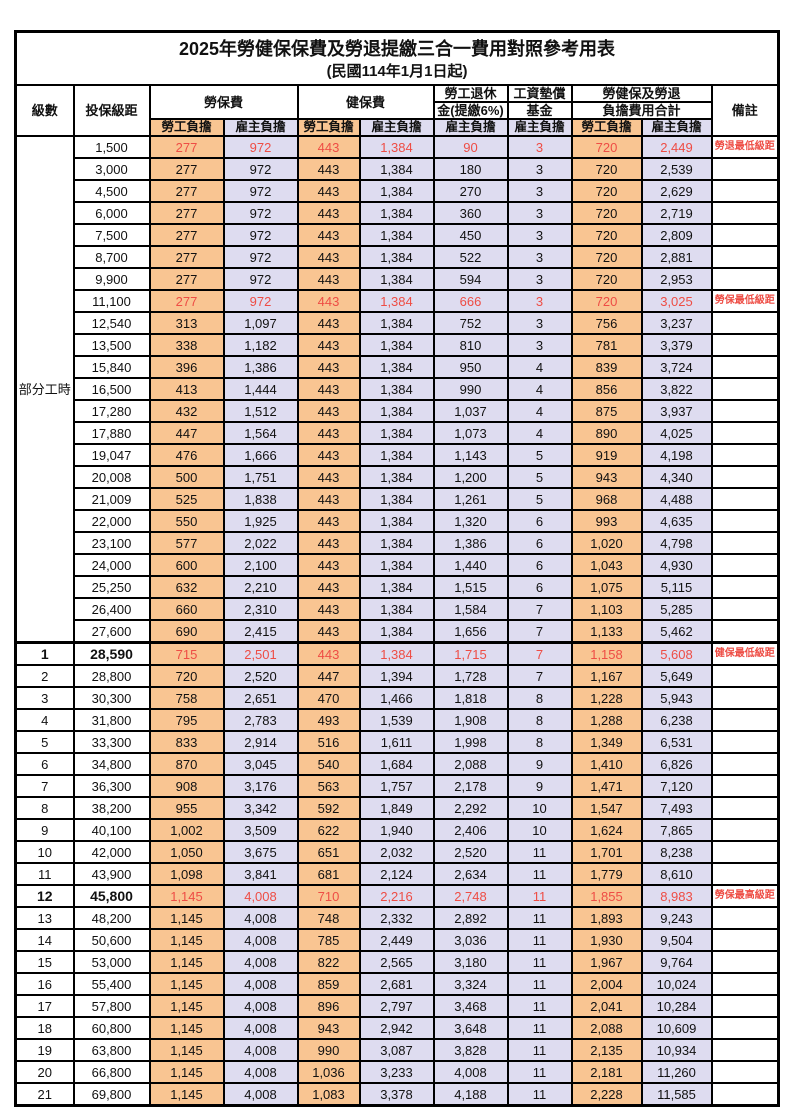 This screenshot has height=1120, width=791. I want to click on value-cell: 7,865, so click(676, 830).